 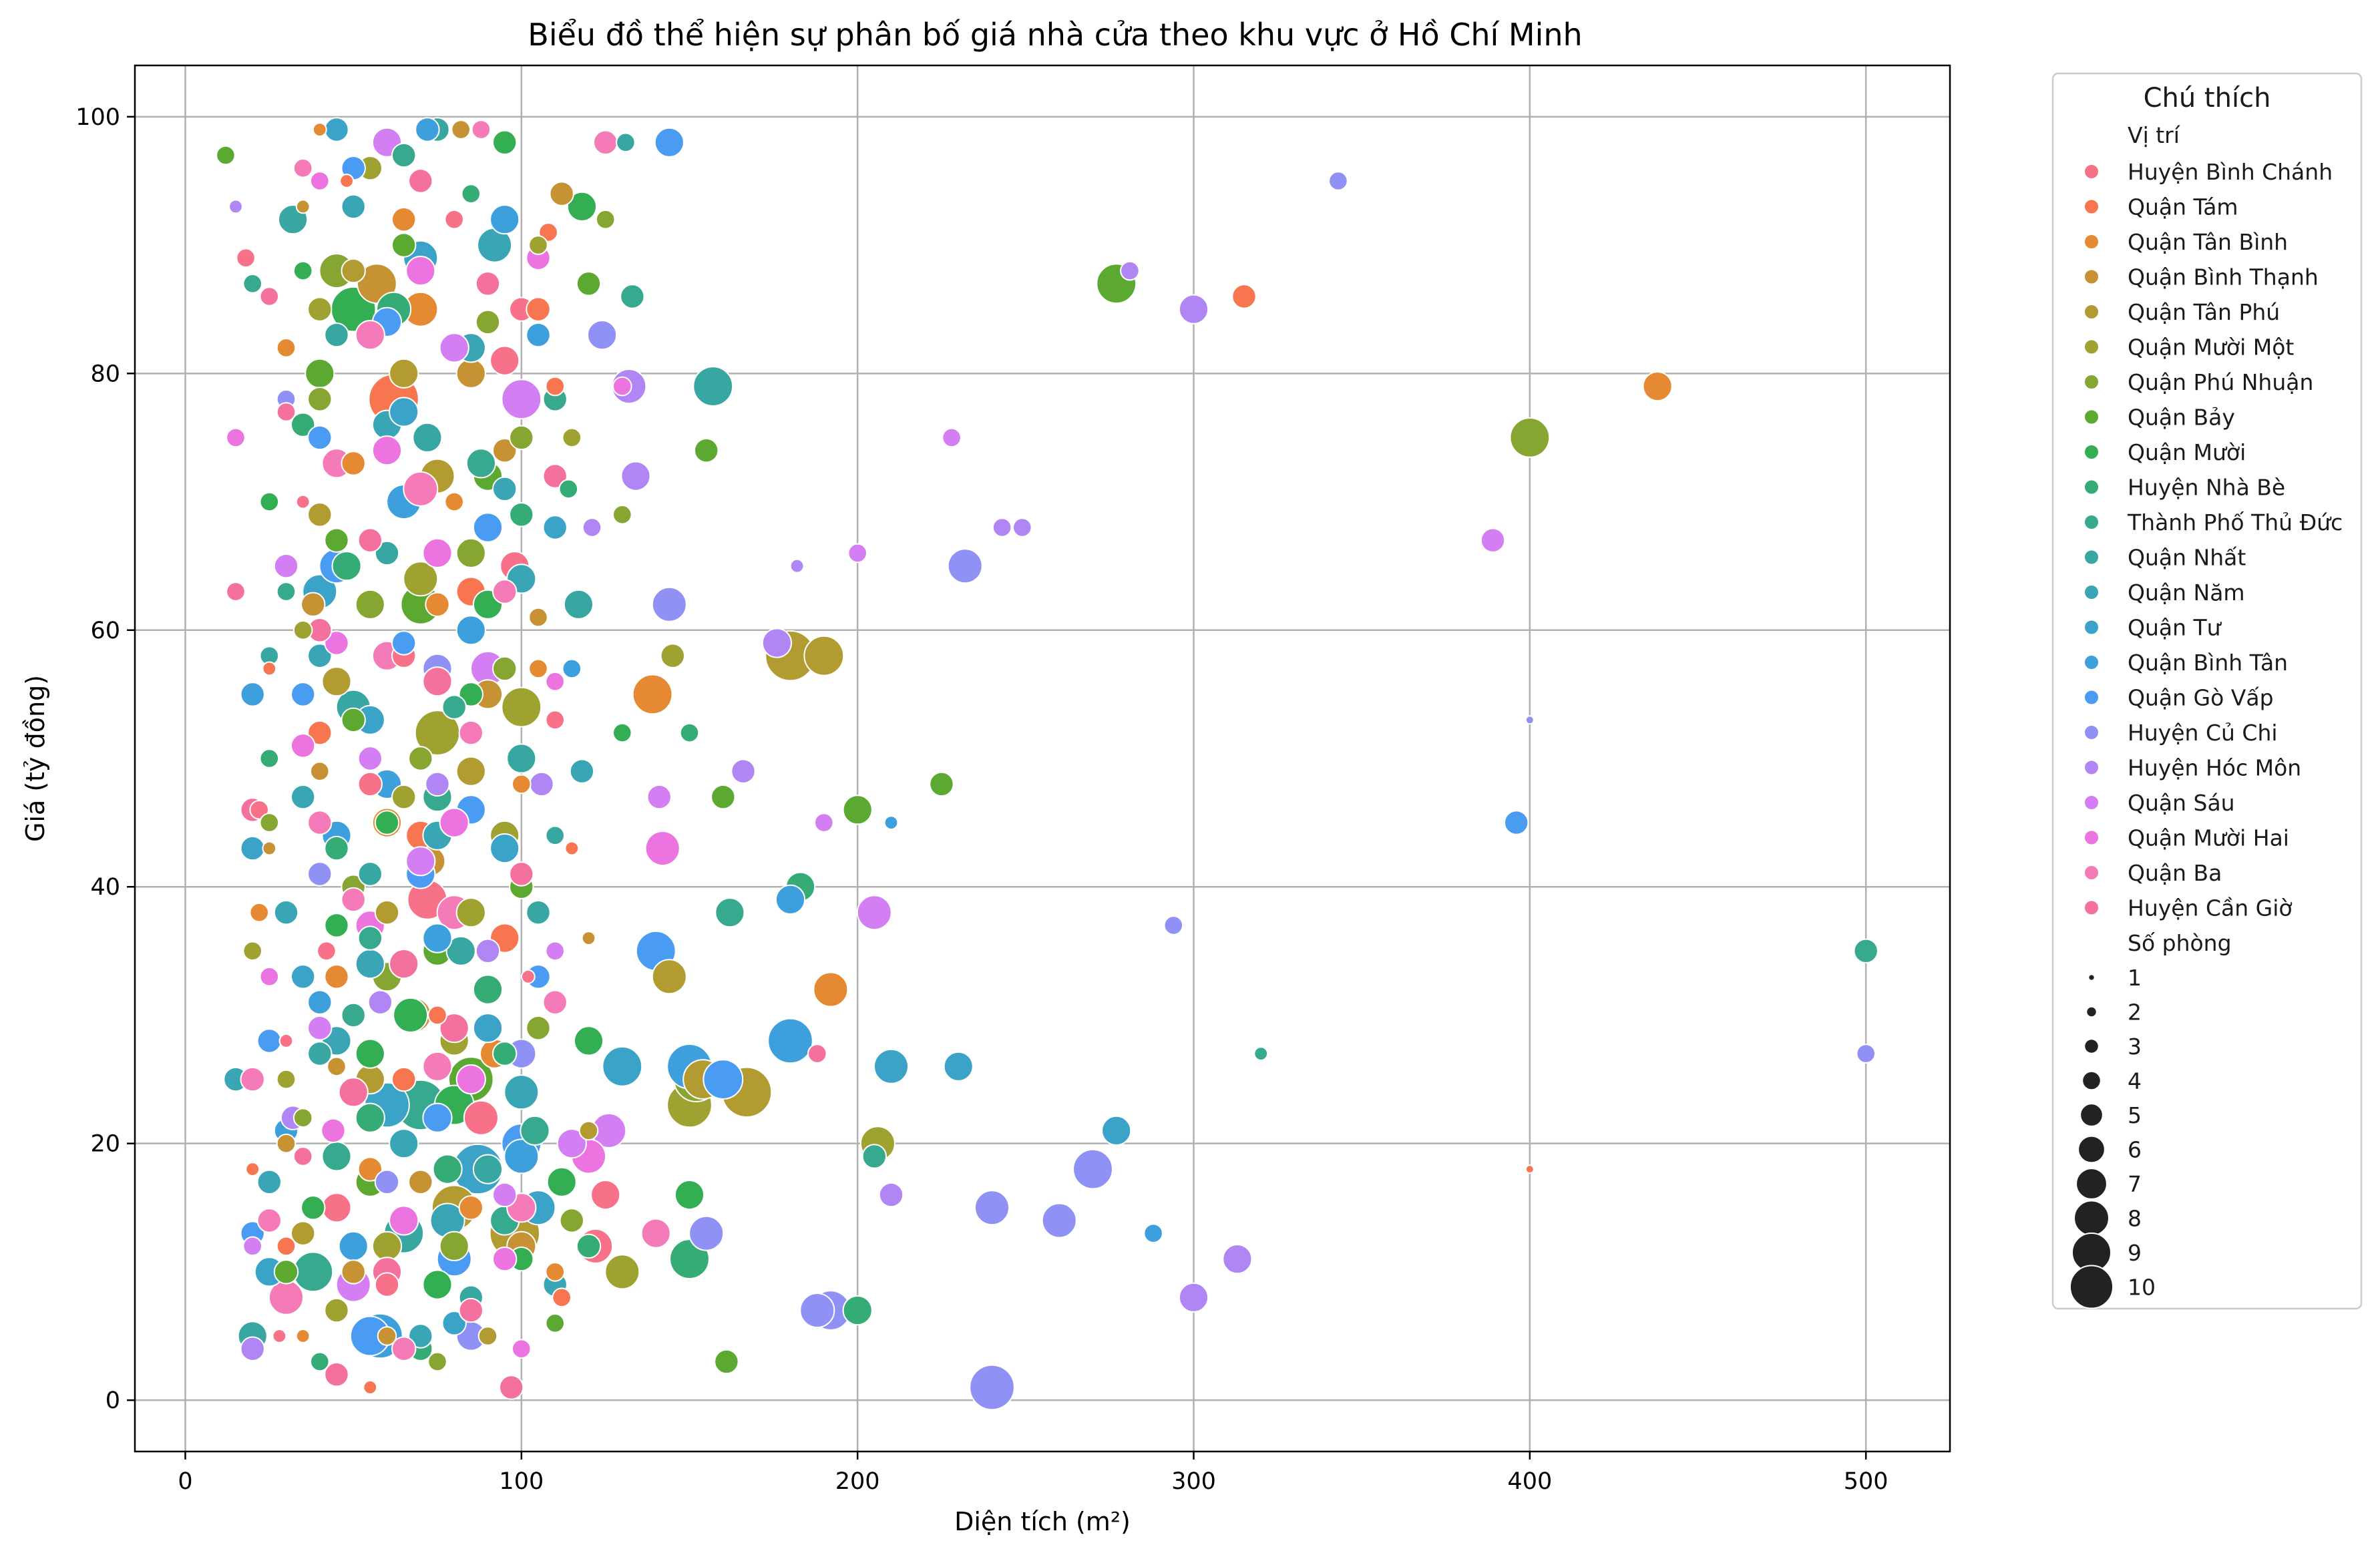 What do you see at coordinates (857, 1481) in the screenshot?
I see `x-tick-label: 200` at bounding box center [857, 1481].